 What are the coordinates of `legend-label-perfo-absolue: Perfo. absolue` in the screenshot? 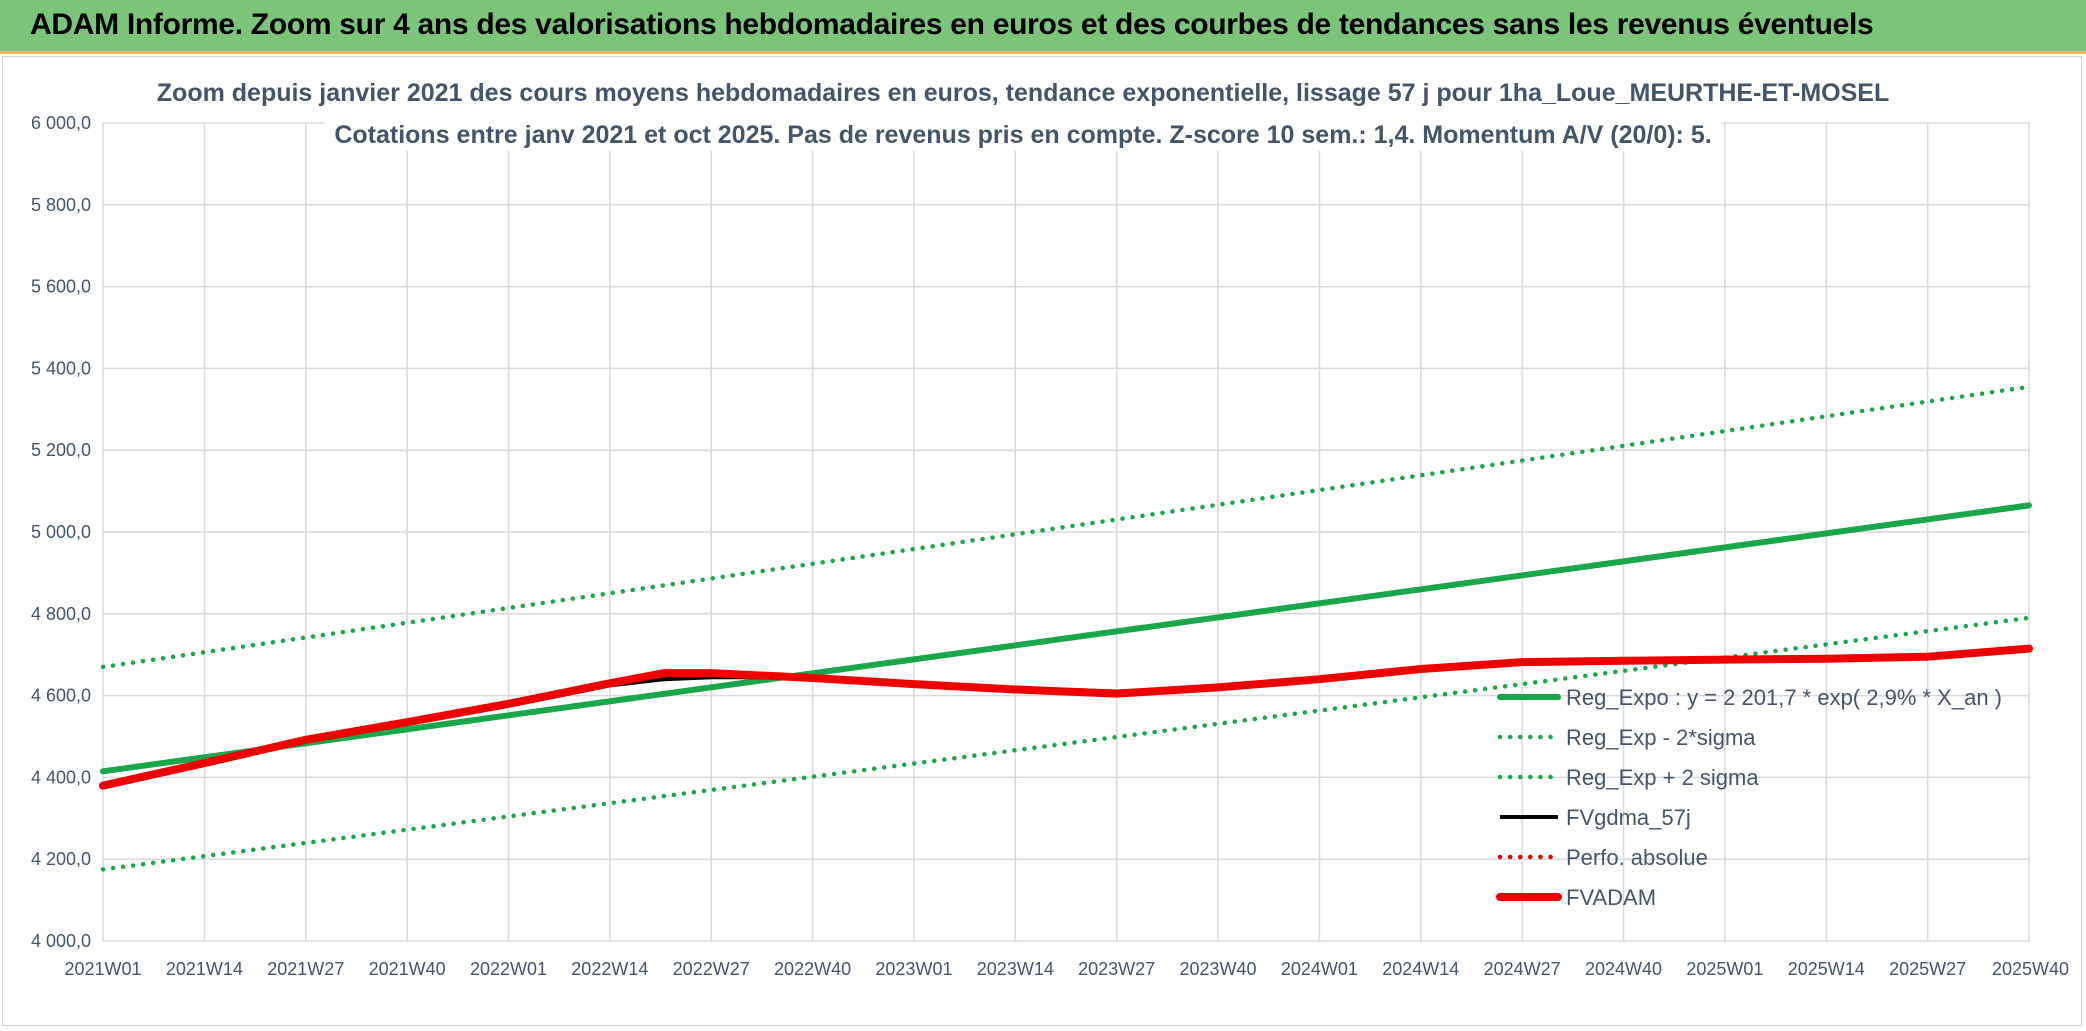 It's located at (1637, 857).